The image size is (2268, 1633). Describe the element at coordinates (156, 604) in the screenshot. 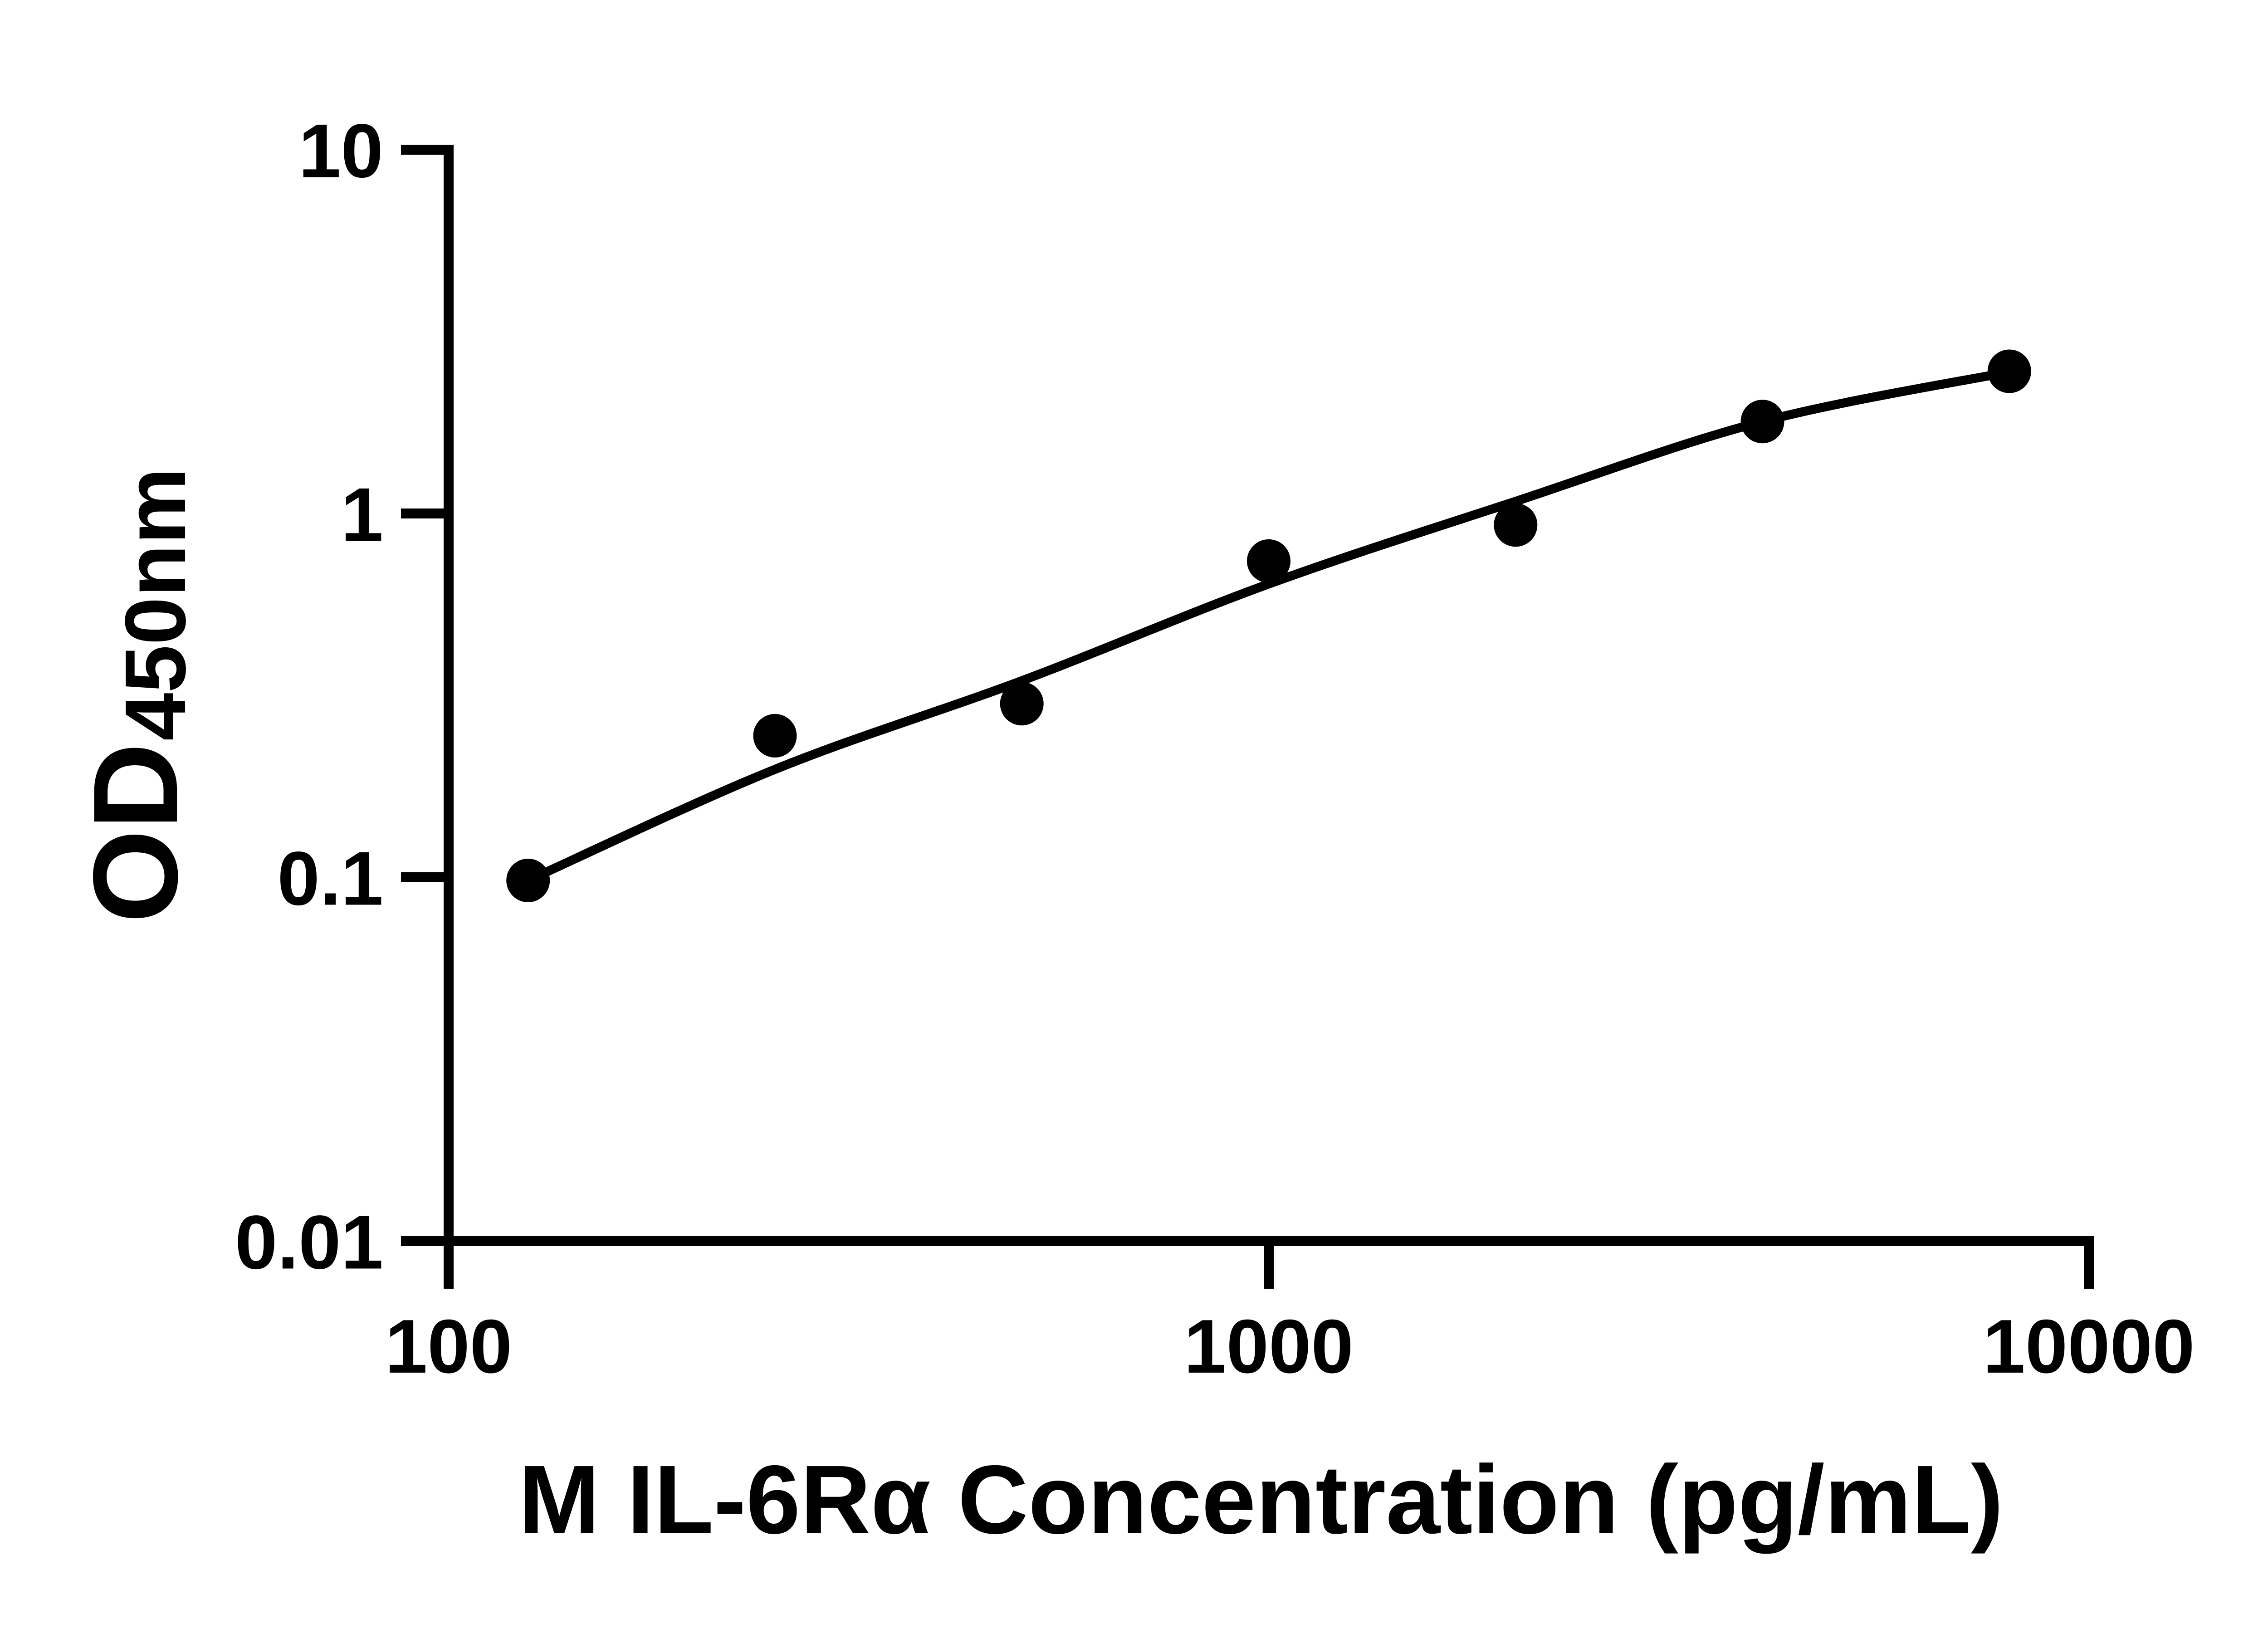

I see `y-axis-title-subscript: 450nm` at that location.